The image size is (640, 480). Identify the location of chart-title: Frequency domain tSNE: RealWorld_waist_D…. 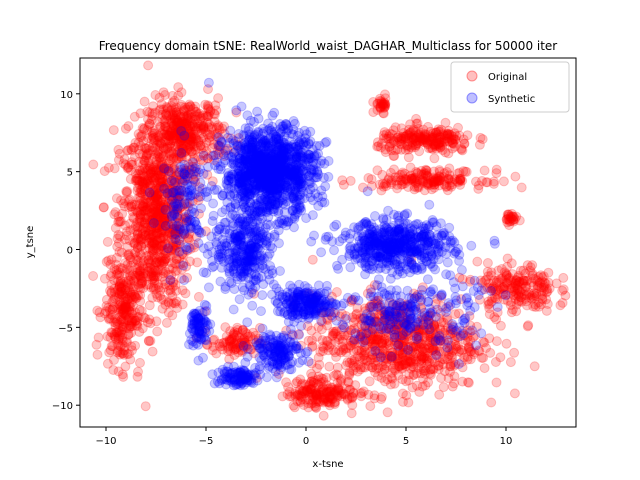
(328, 46).